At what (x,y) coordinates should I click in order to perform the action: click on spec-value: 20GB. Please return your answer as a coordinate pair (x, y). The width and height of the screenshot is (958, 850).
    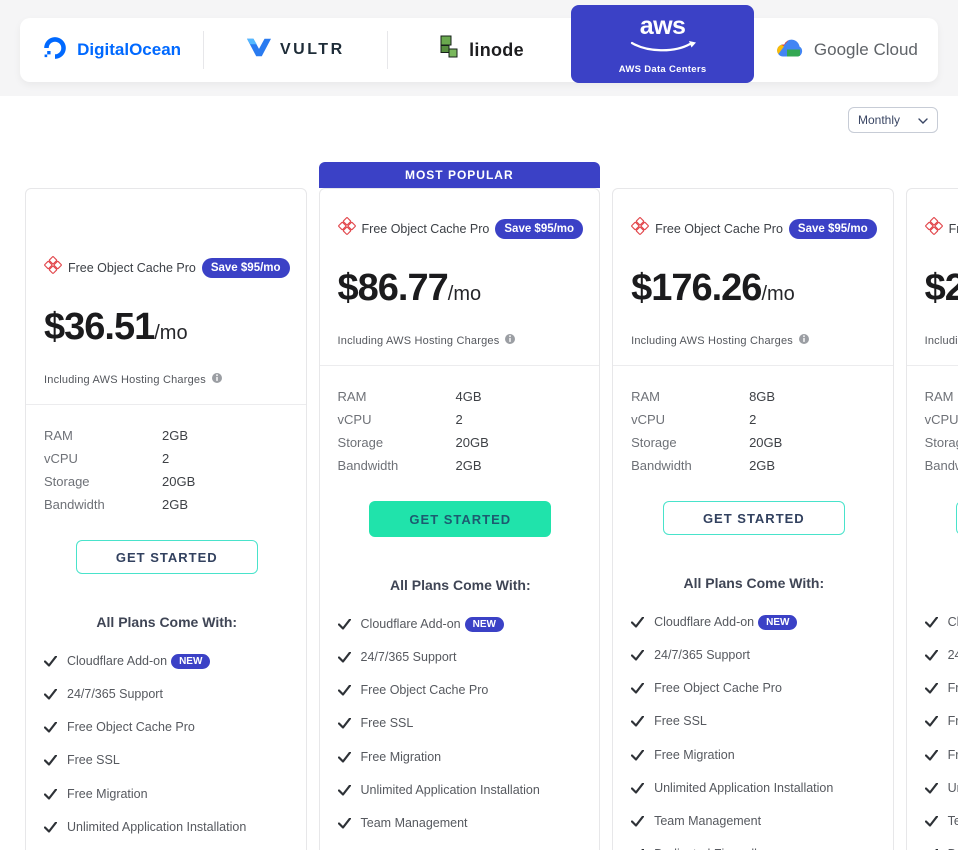
    Looking at the image, I should click on (472, 442).